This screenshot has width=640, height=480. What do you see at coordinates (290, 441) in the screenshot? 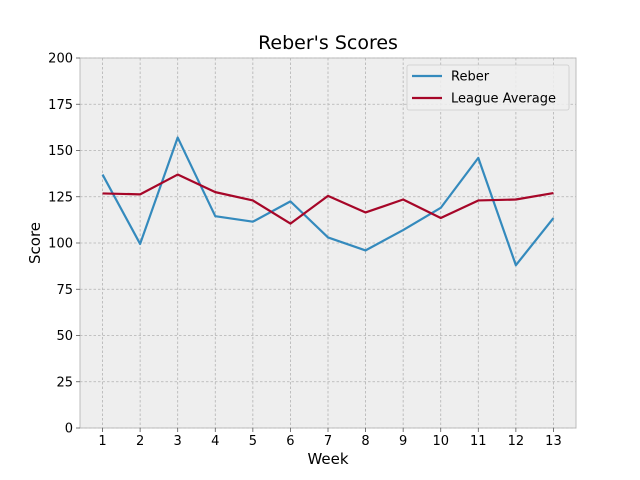
I see `x-tick-label: 6` at bounding box center [290, 441].